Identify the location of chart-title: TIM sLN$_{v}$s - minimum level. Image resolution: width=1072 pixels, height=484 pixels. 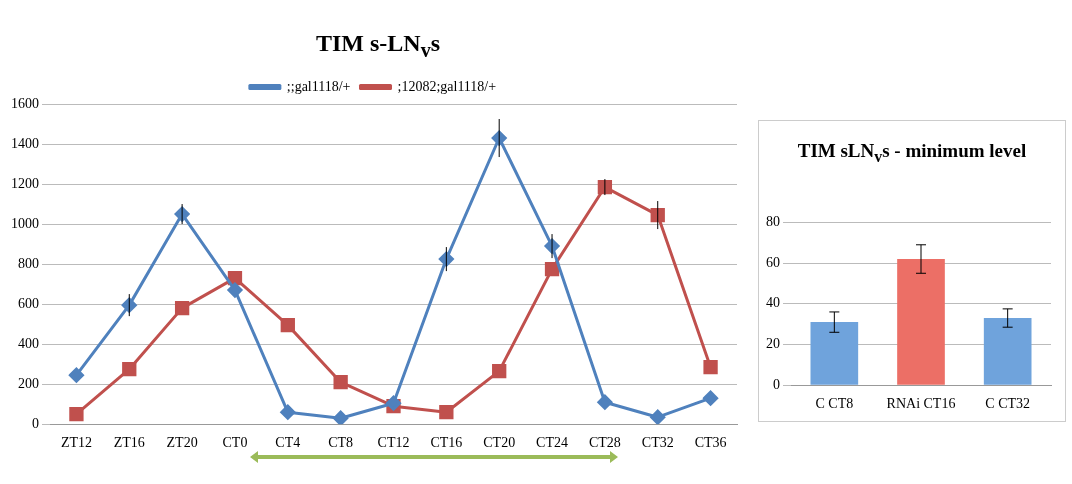
(912, 153).